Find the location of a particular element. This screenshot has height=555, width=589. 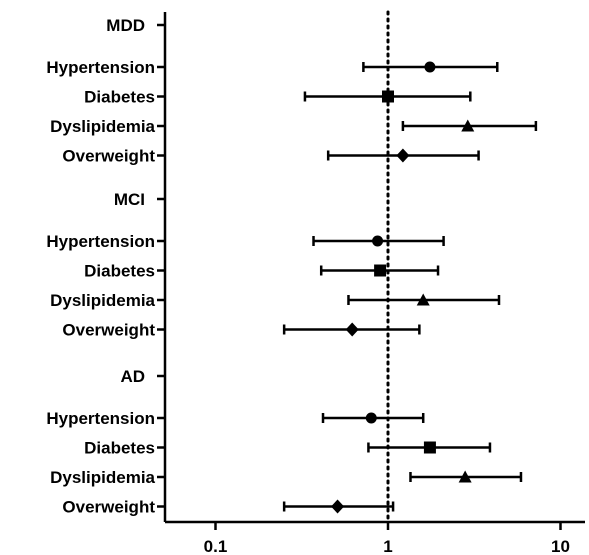

group-label: AD is located at coordinates (132, 376).